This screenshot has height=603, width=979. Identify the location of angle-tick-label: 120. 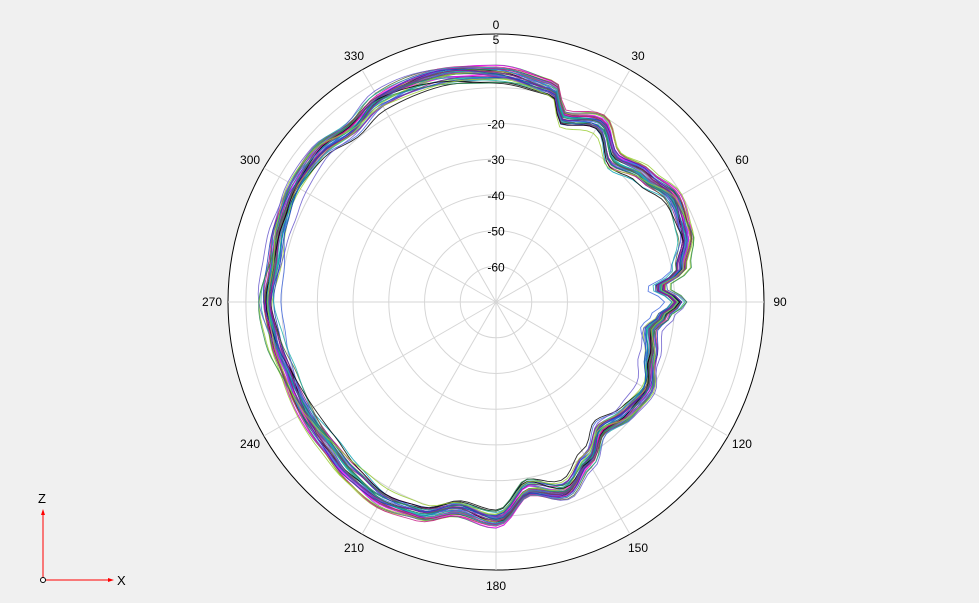
(742, 444).